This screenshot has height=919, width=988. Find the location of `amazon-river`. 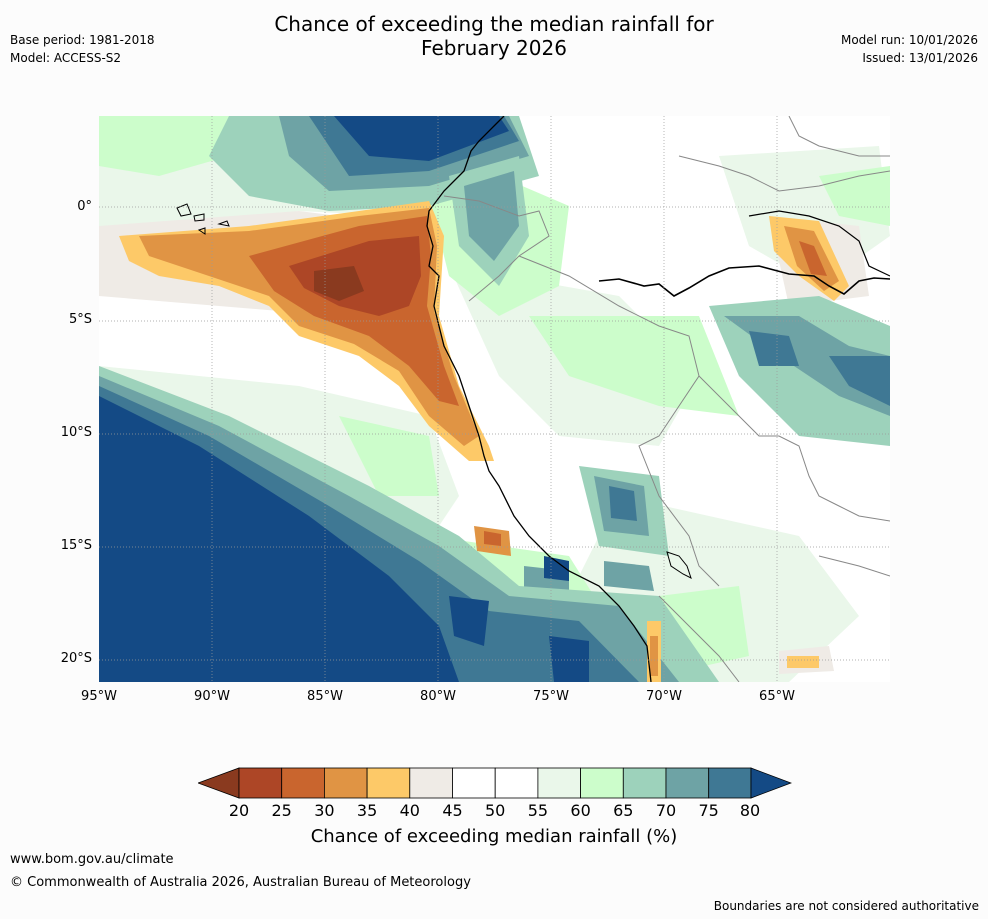

amazon-river is located at coordinates (744, 281).